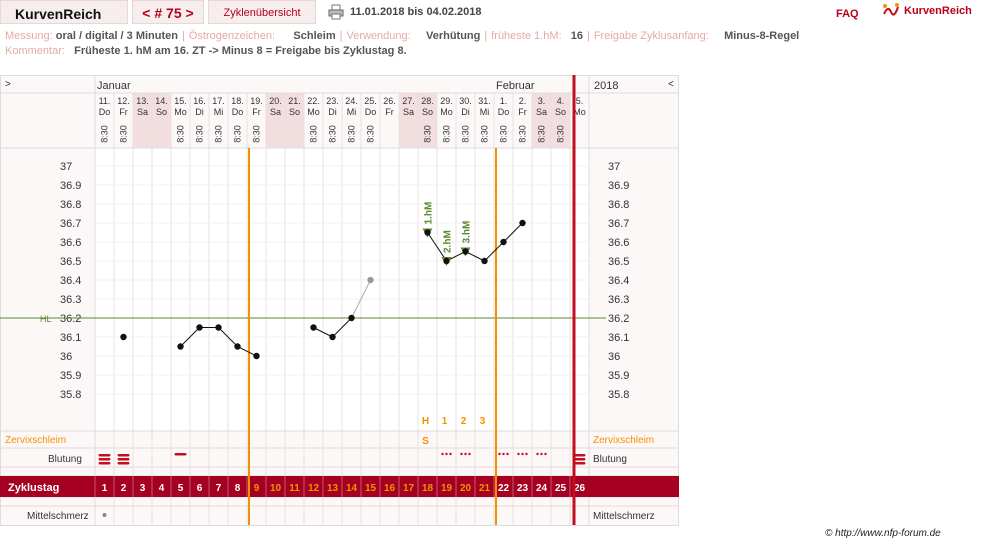 Image resolution: width=981 pixels, height=545 pixels. What do you see at coordinates (445, 421) in the screenshot?
I see `mucus-evaluation-label: 1` at bounding box center [445, 421].